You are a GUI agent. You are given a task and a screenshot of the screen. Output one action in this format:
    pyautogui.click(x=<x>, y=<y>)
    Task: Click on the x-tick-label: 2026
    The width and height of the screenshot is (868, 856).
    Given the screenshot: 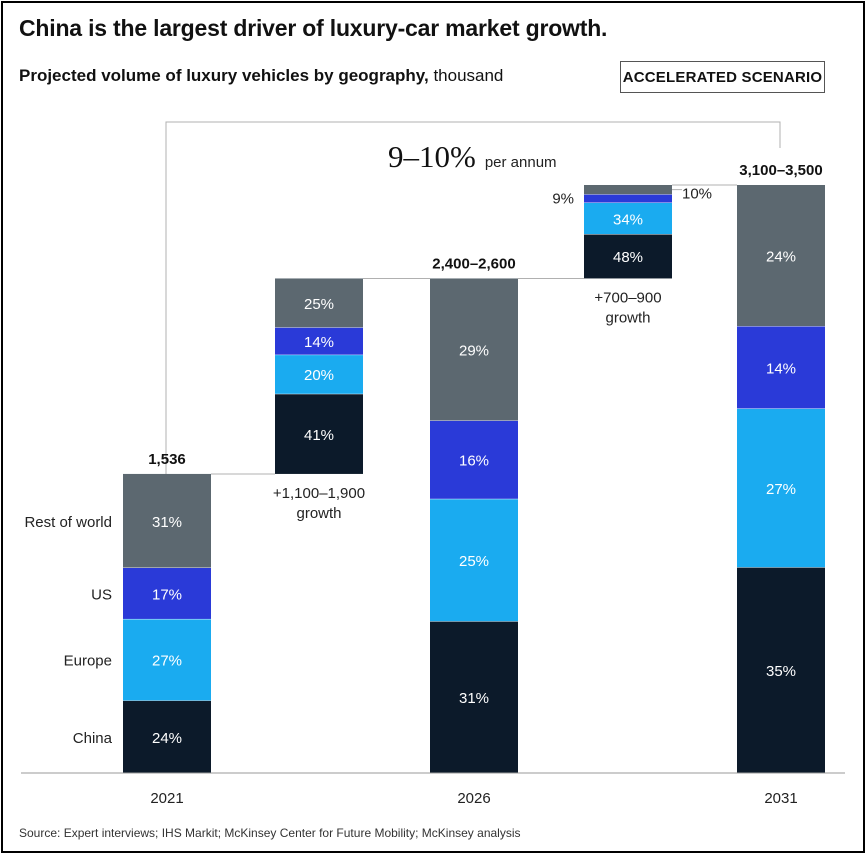 What is the action you would take?
    pyautogui.click(x=473, y=798)
    